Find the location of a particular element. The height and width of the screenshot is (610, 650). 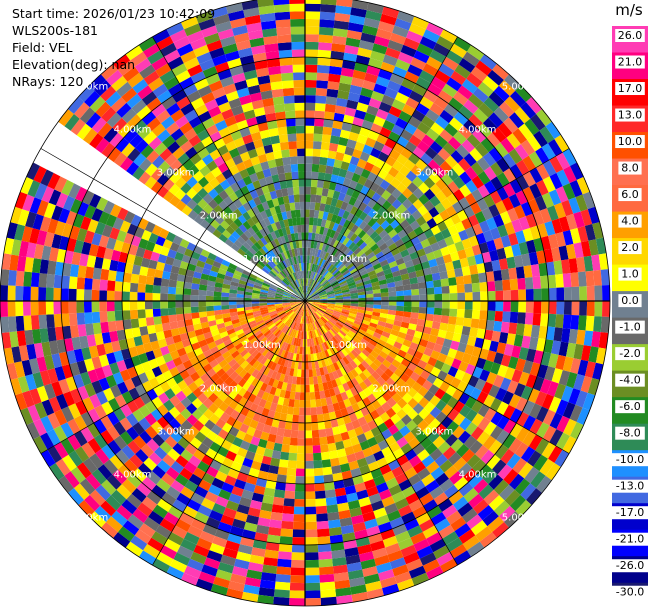

colorbar-tick-bg is located at coordinates (630, 274).